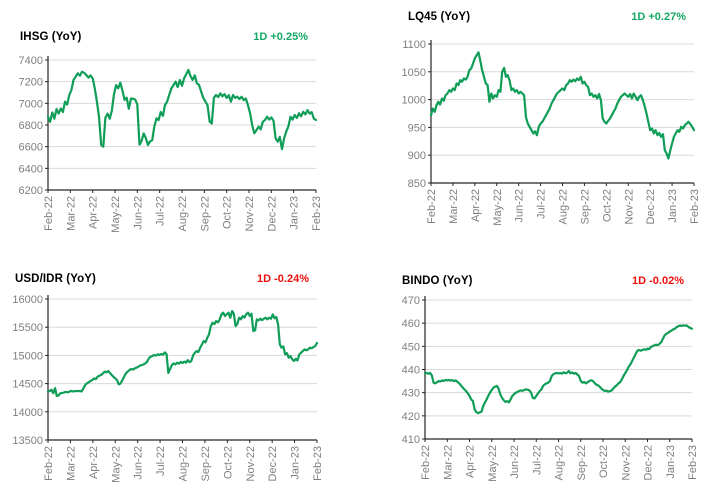 The height and width of the screenshot is (494, 710). What do you see at coordinates (411, 417) in the screenshot?
I see `y-tick-label: 420` at bounding box center [411, 417].